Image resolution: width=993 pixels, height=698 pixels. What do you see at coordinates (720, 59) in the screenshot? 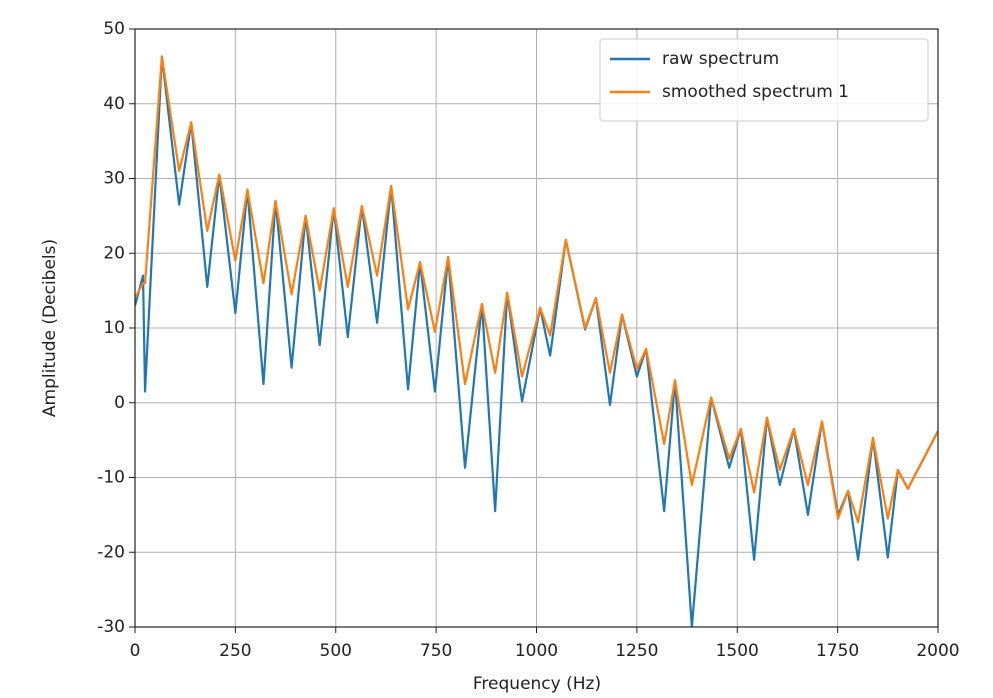
I see `legend-label: raw spectrum` at bounding box center [720, 59].